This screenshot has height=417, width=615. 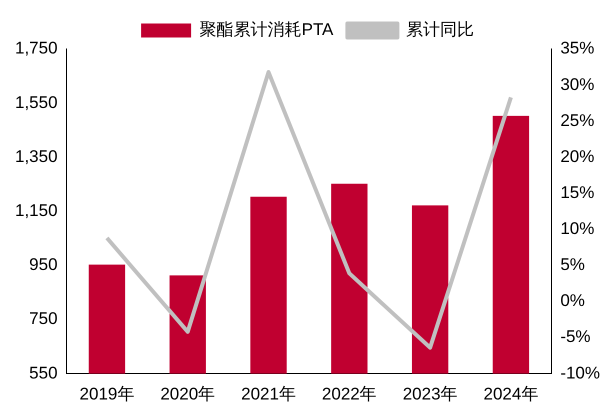 What do you see at coordinates (572, 264) in the screenshot?
I see `y2-tick-label: 5%` at bounding box center [572, 264].